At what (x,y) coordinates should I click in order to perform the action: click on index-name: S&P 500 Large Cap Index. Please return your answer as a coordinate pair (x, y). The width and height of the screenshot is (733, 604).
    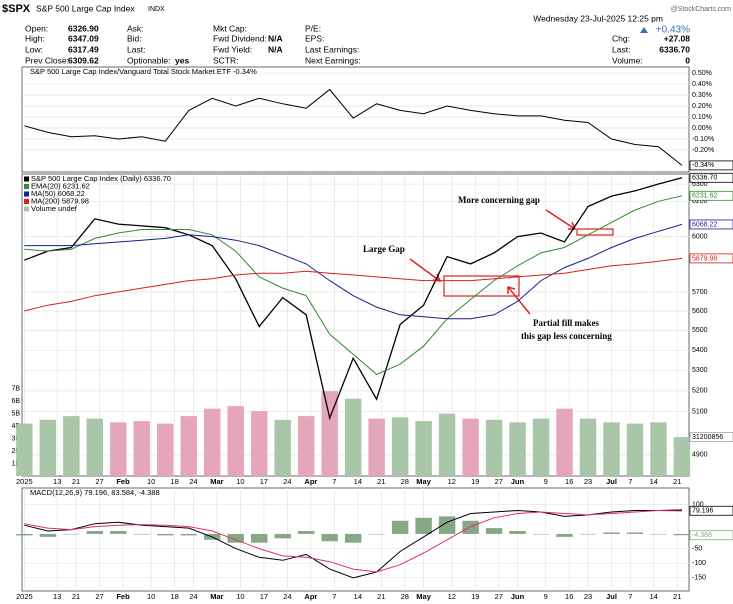
    Looking at the image, I should click on (85, 8).